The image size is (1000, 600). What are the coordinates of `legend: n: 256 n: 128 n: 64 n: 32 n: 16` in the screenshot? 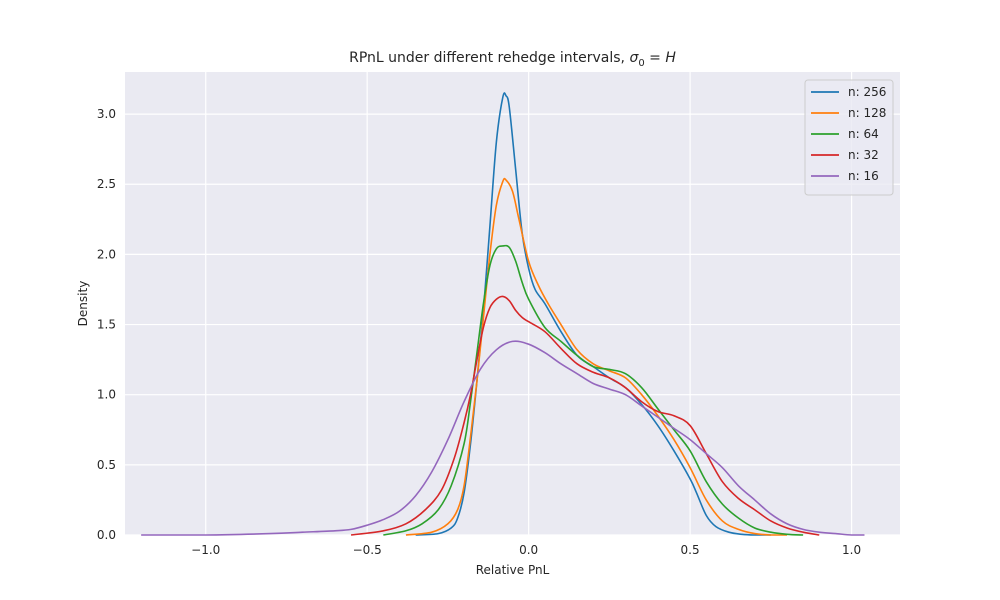 It's located at (849, 137).